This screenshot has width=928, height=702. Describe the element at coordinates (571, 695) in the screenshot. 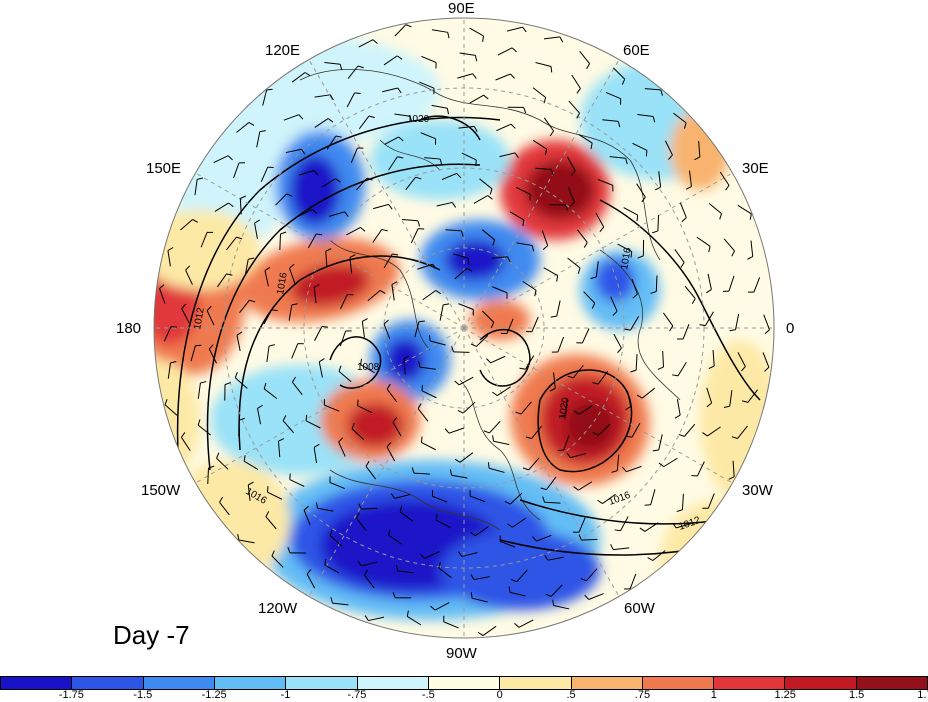

I see `colorbar-tick-label: .5` at that location.